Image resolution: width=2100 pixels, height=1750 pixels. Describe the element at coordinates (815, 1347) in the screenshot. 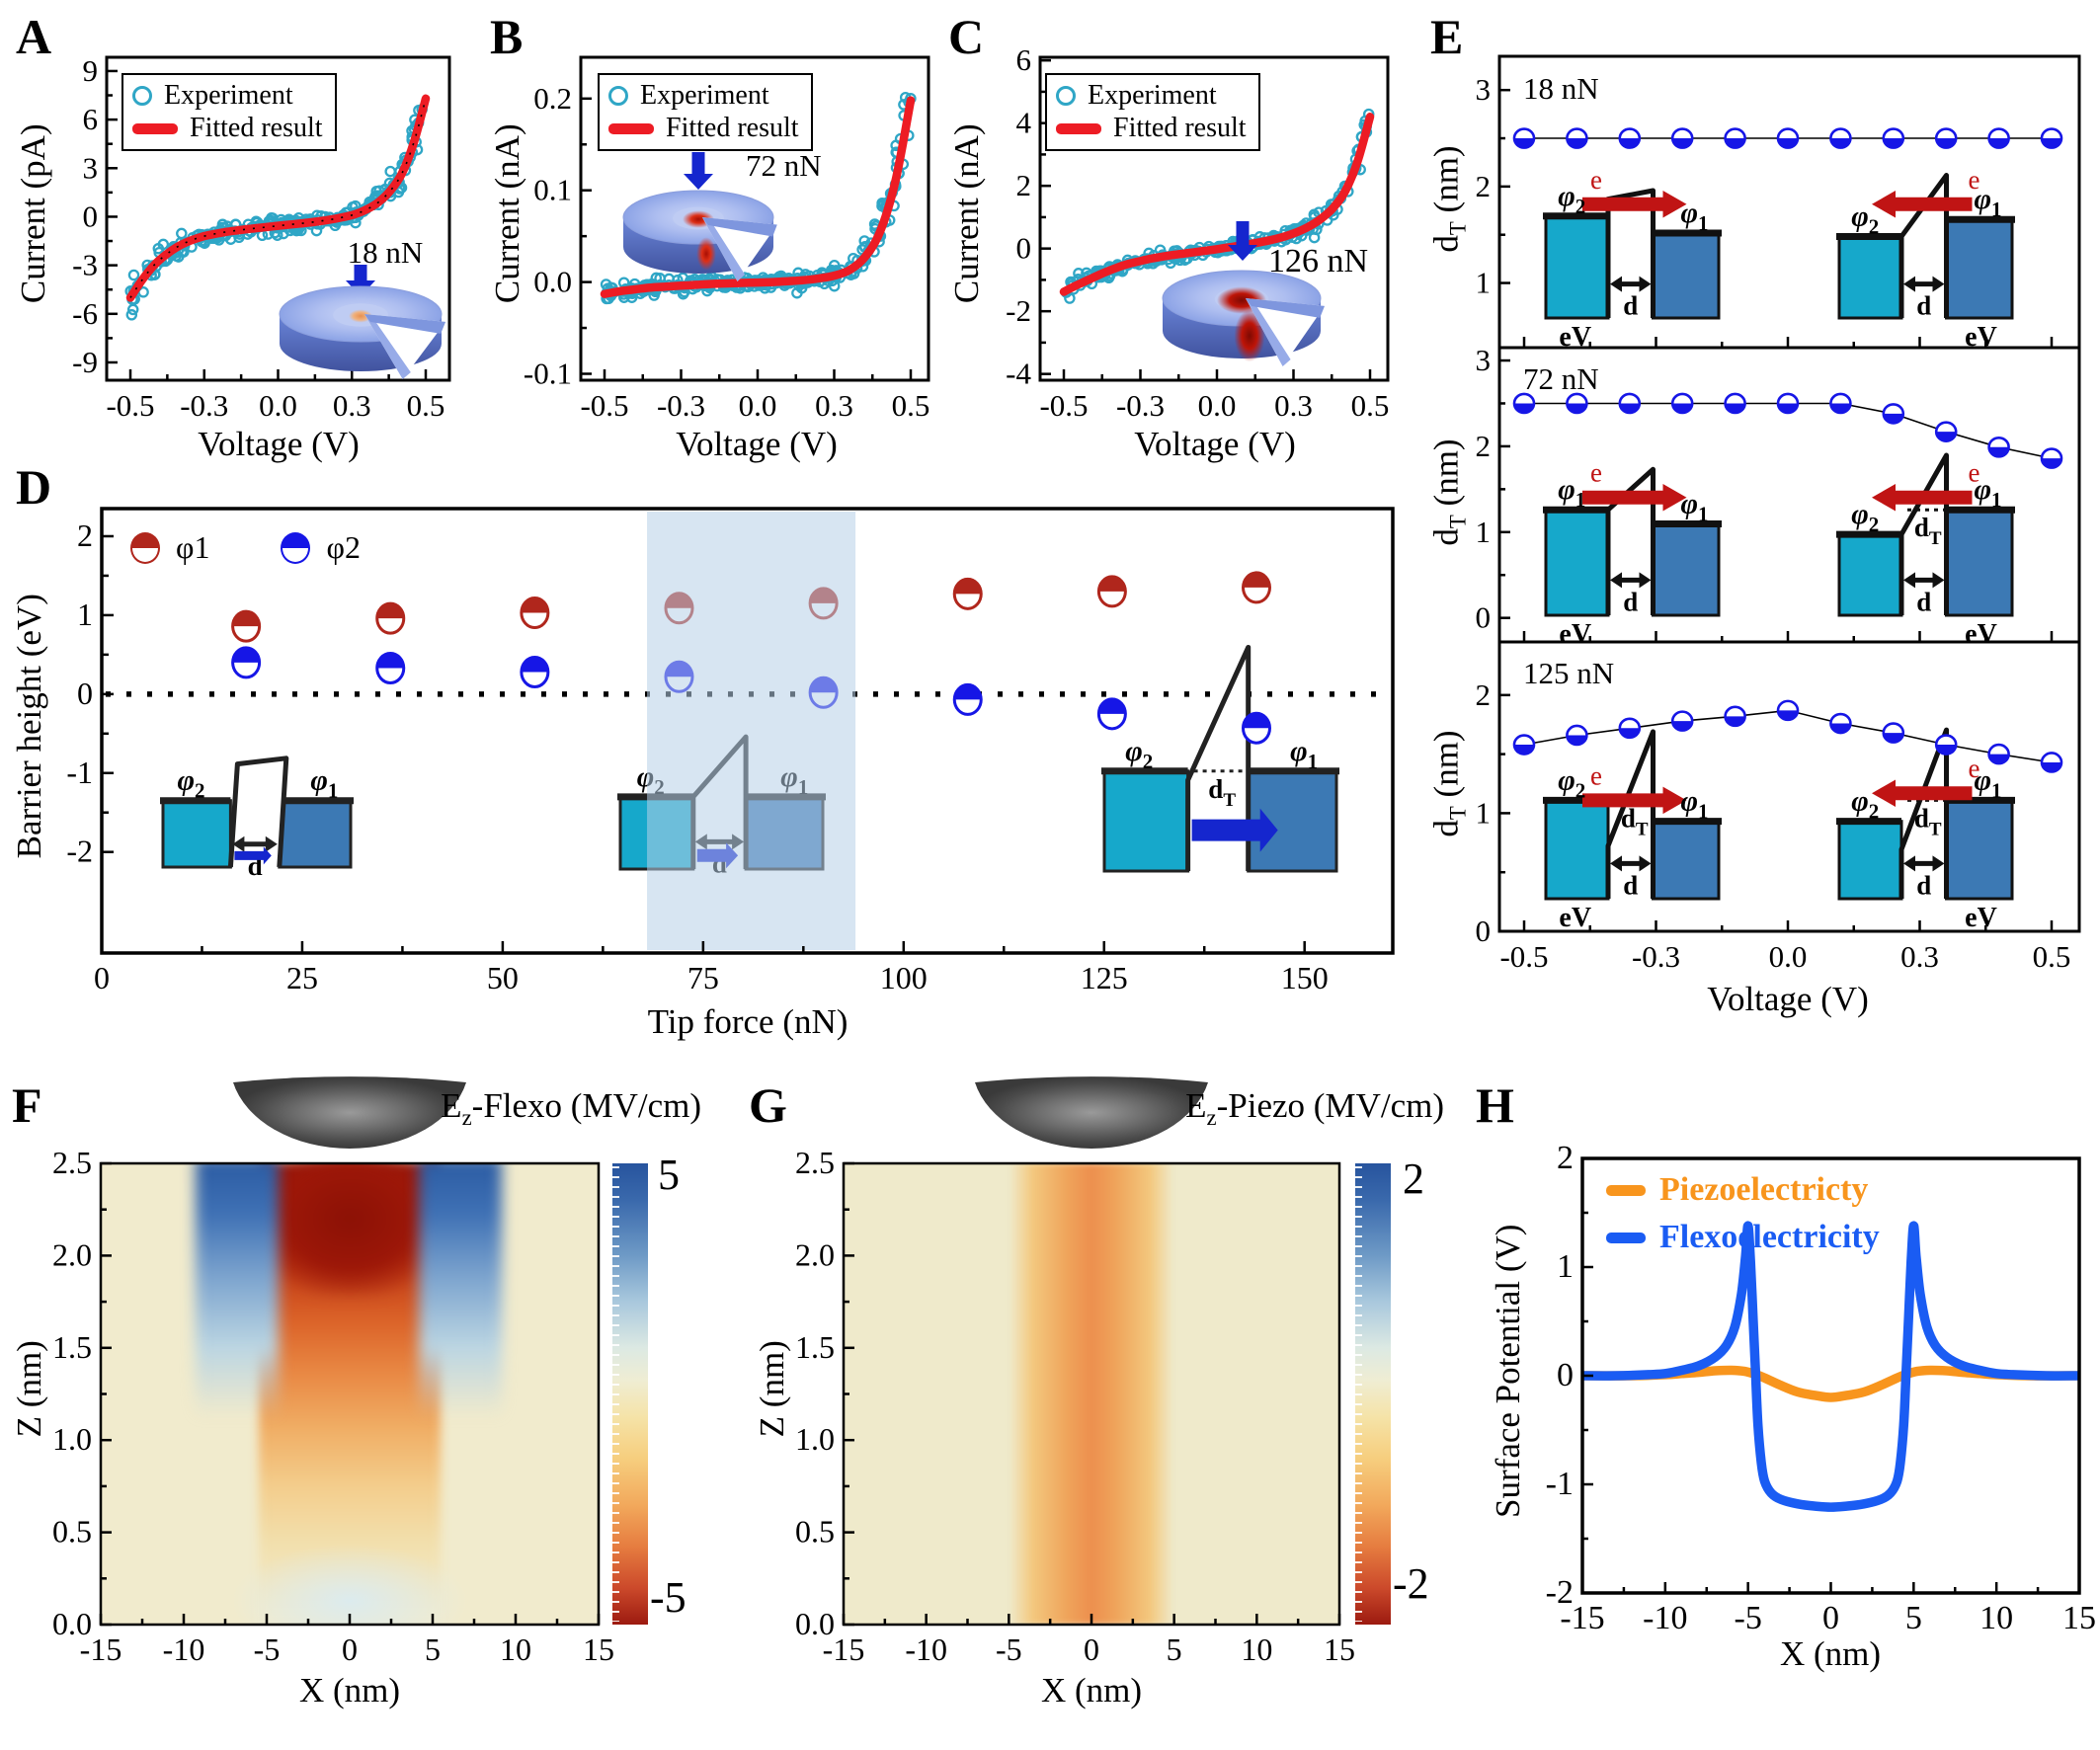

I see `svg-text: 1.5` at that location.